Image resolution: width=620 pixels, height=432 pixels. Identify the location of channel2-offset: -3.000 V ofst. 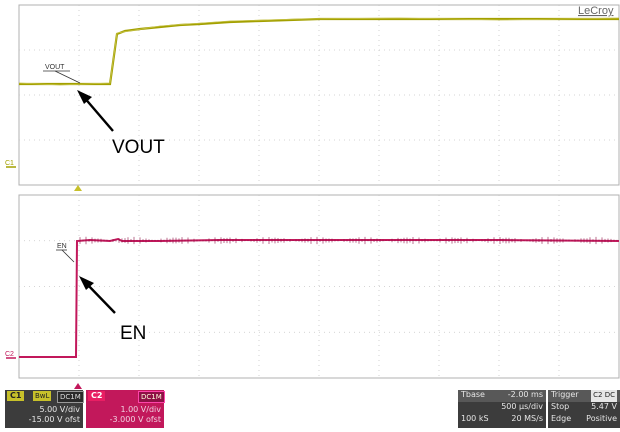
(135, 419).